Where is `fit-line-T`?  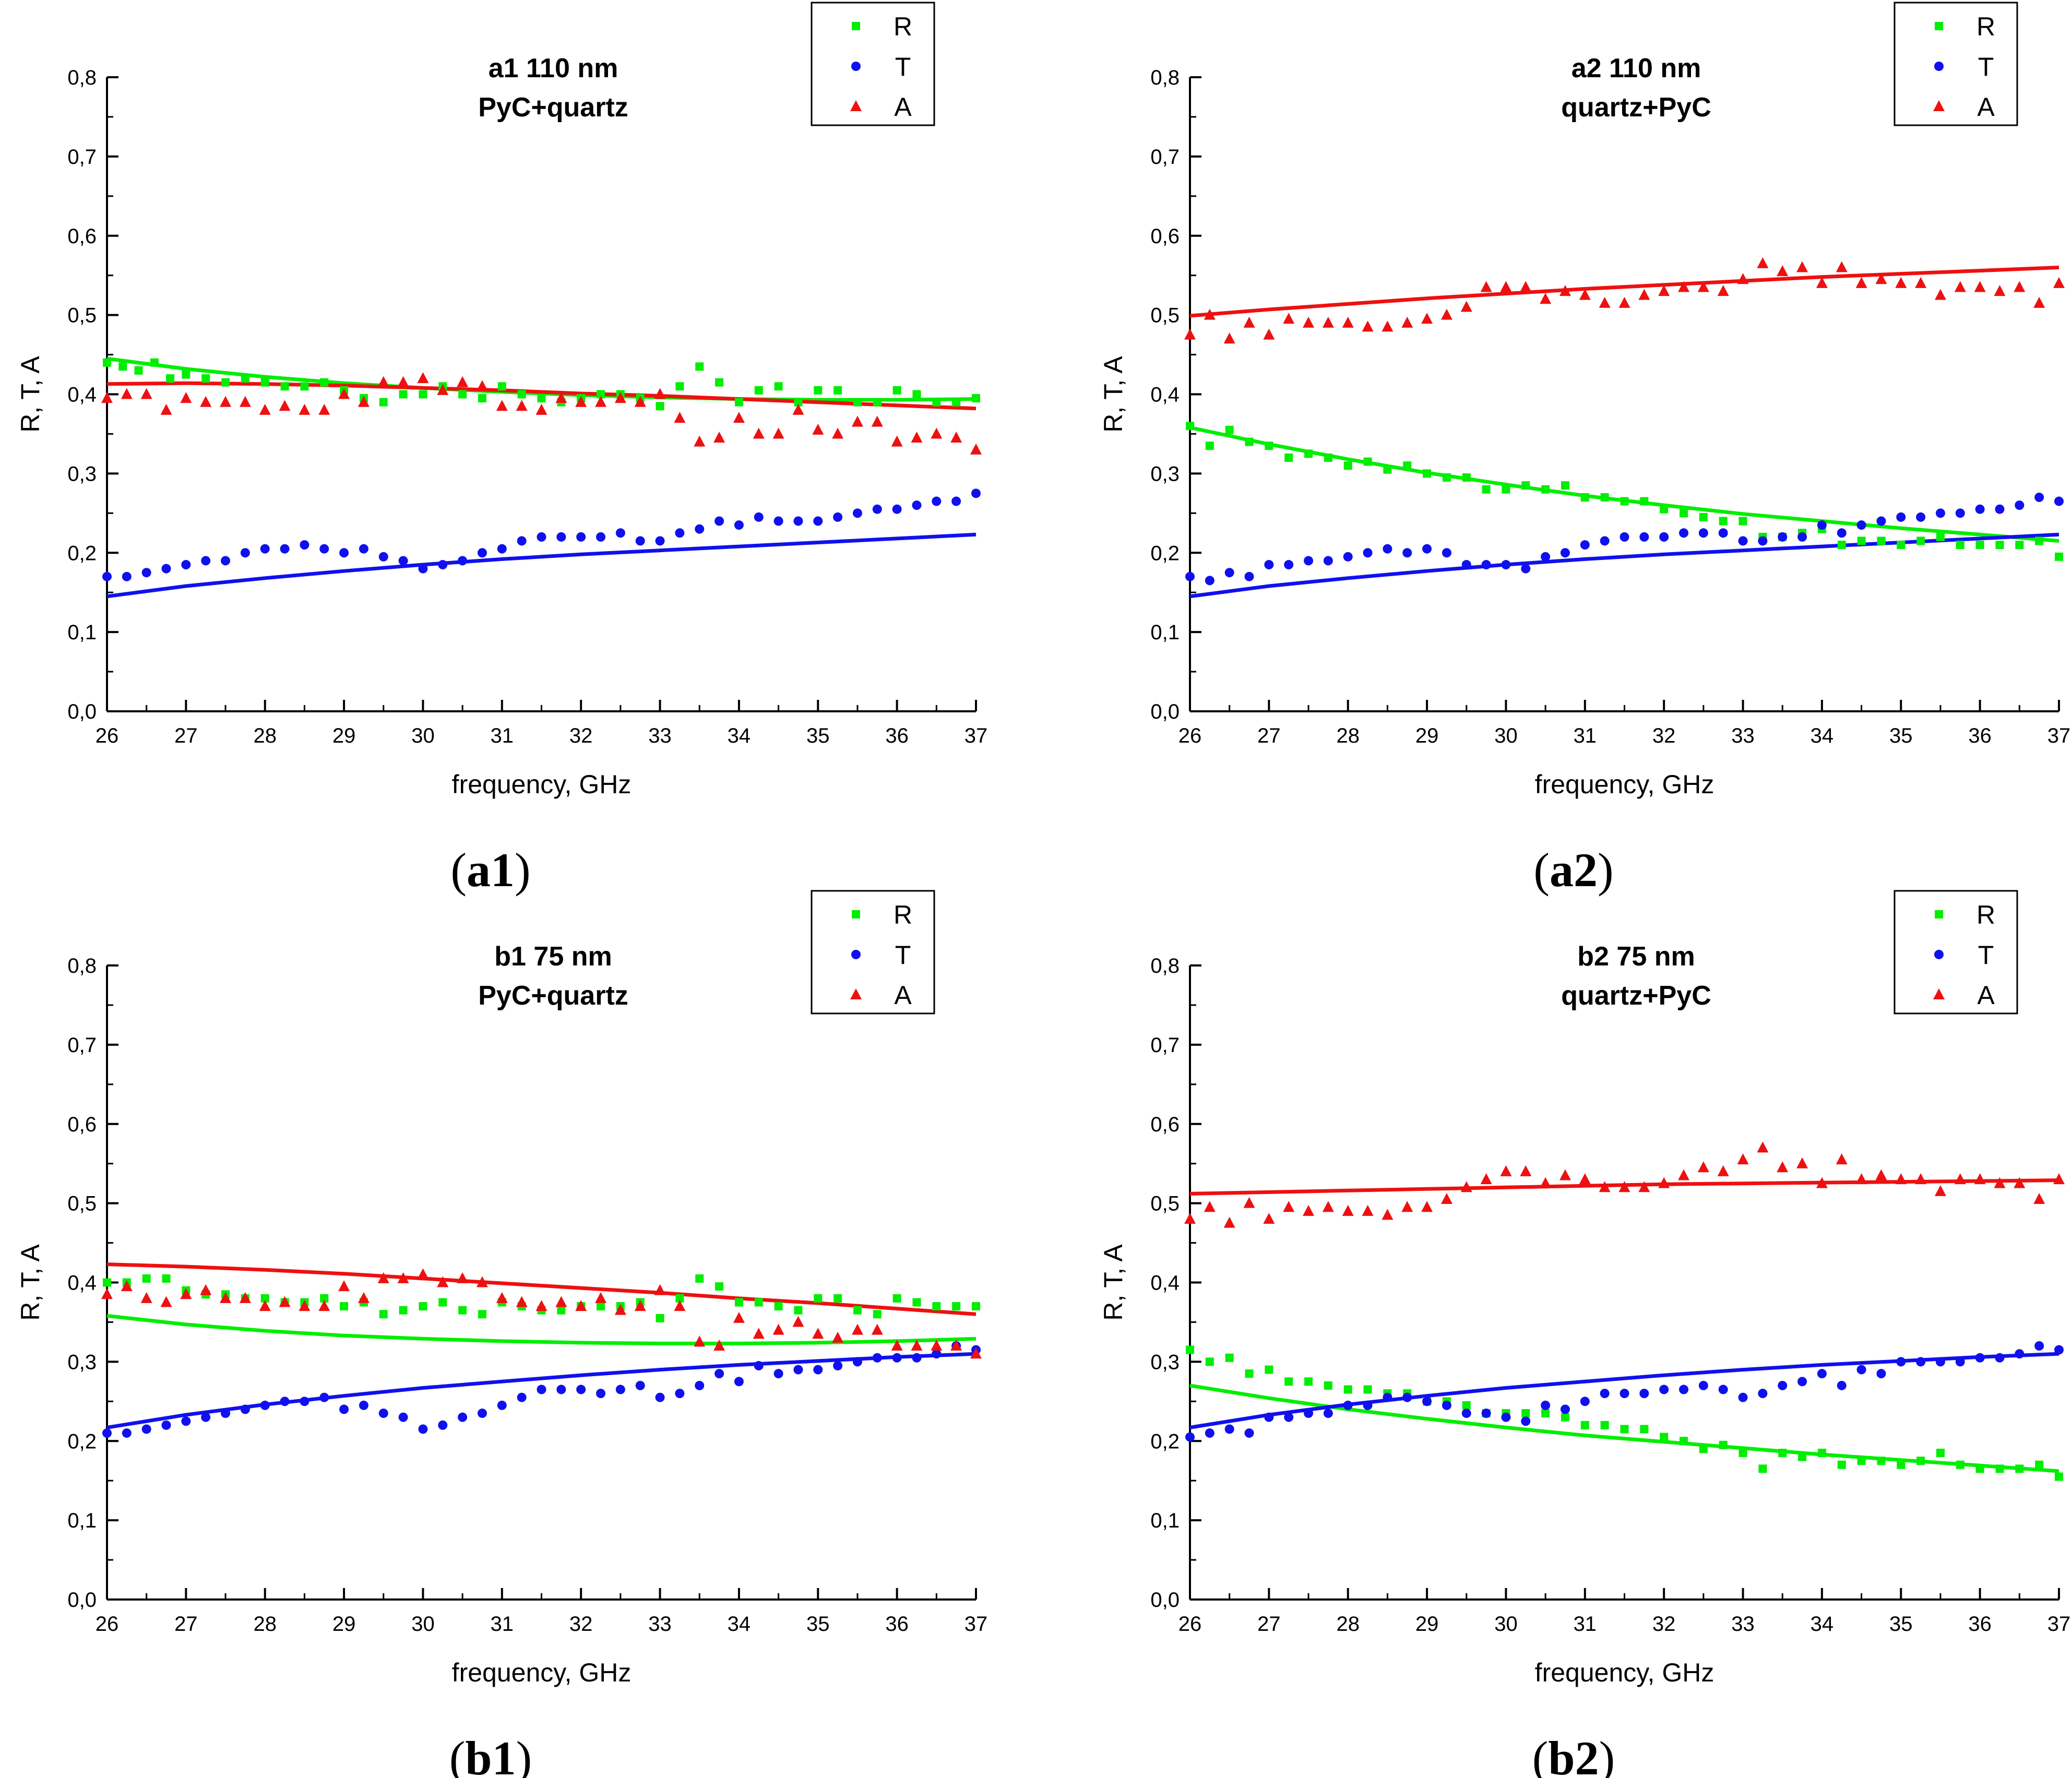
fit-line-T is located at coordinates (541, 1391).